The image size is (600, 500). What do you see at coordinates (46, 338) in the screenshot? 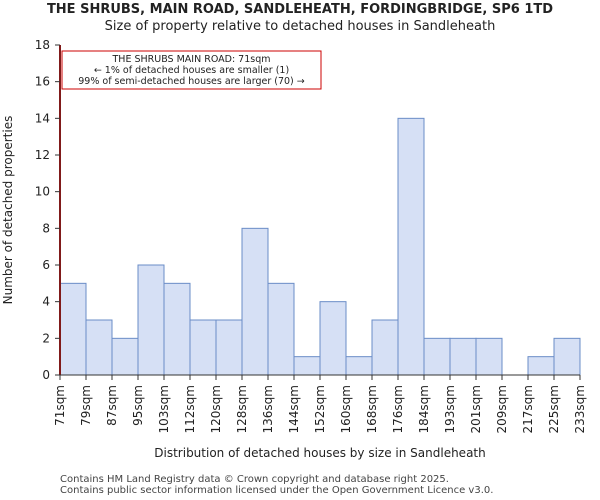
I see `y-tick-label: 2` at bounding box center [46, 338].